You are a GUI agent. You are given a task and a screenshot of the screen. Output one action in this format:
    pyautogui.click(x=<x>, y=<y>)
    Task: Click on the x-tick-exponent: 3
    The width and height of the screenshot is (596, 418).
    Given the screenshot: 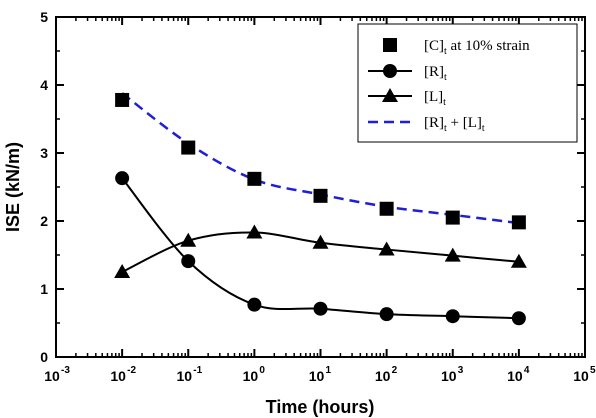 What is the action you would take?
    pyautogui.click(x=461, y=370)
    